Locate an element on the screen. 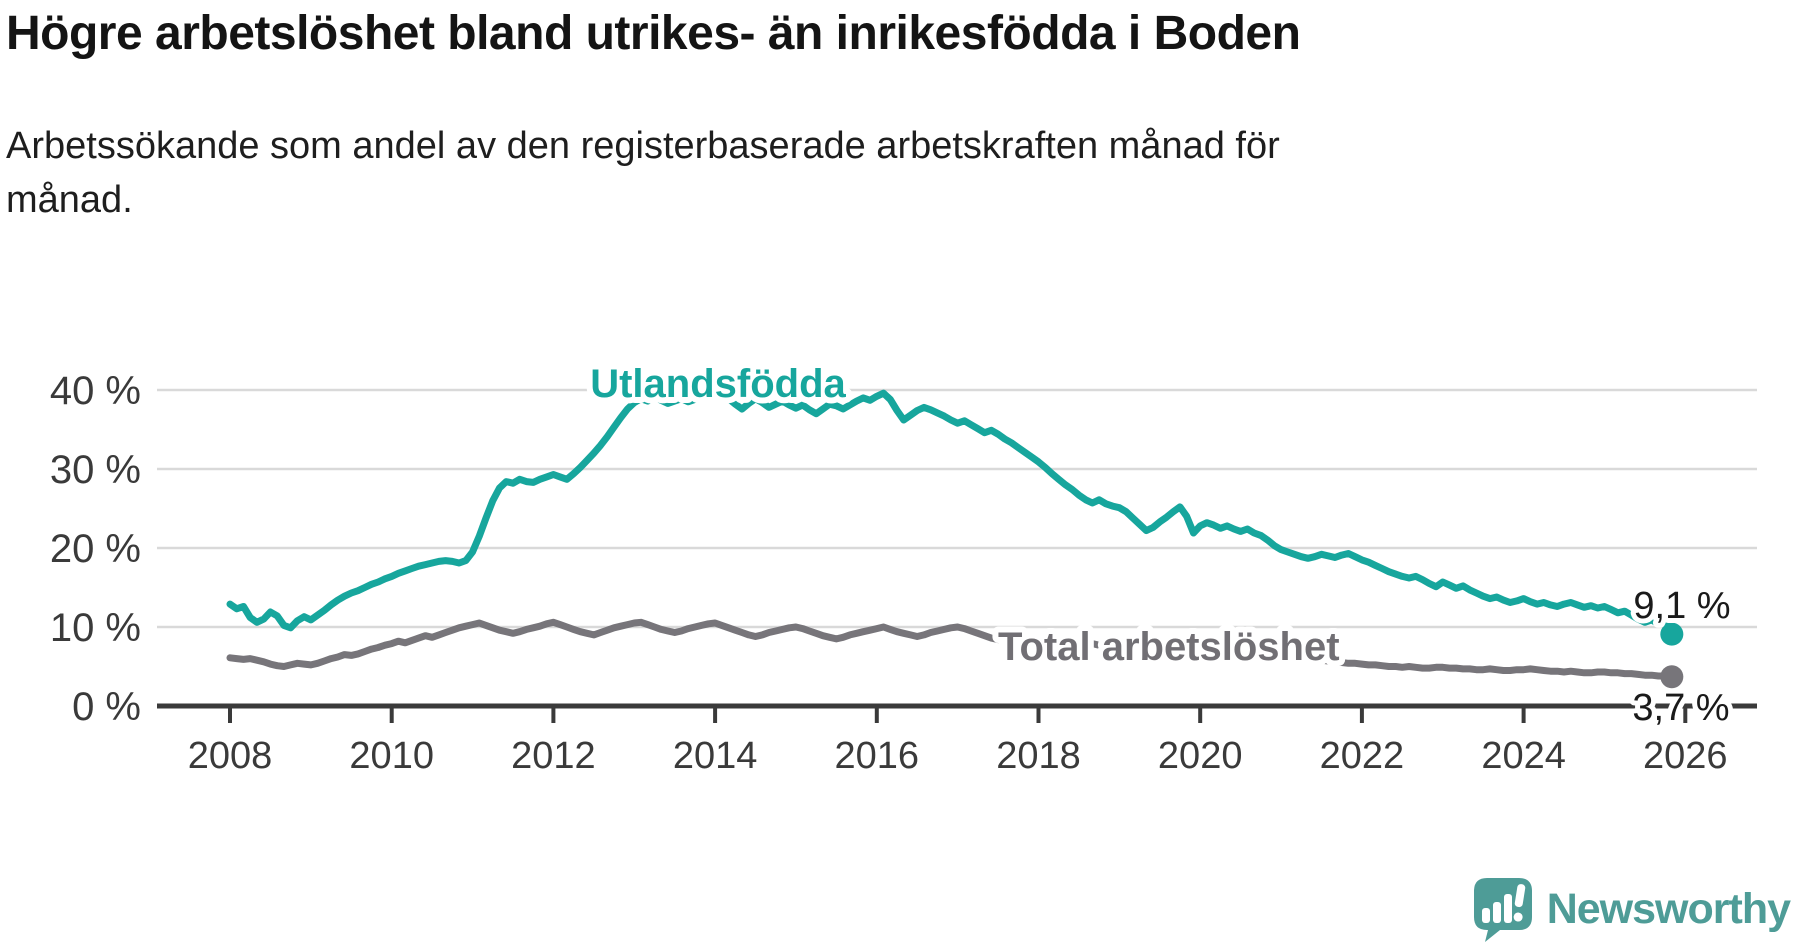  series-line-total is located at coordinates (951, 649).